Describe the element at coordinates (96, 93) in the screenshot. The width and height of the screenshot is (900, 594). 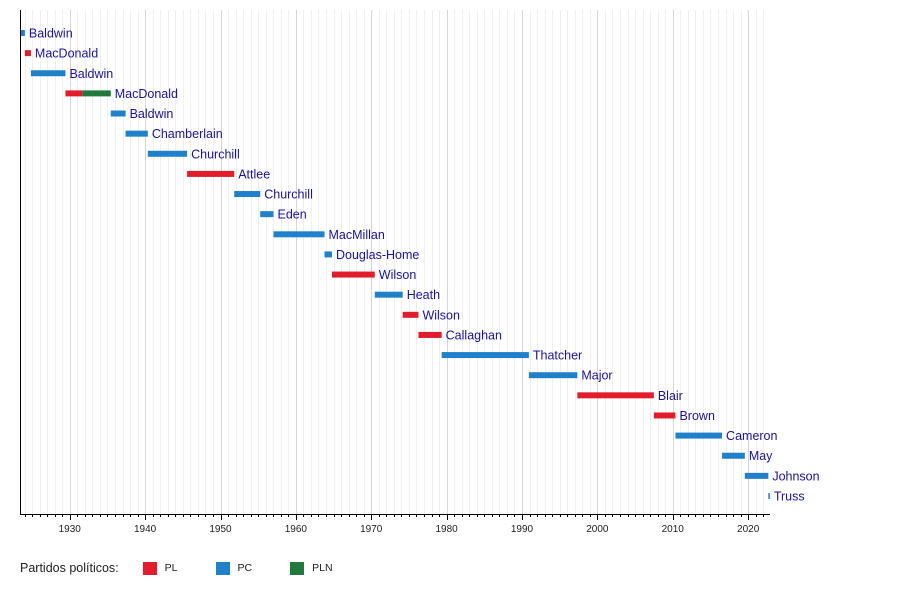
I see `bar-pln` at that location.